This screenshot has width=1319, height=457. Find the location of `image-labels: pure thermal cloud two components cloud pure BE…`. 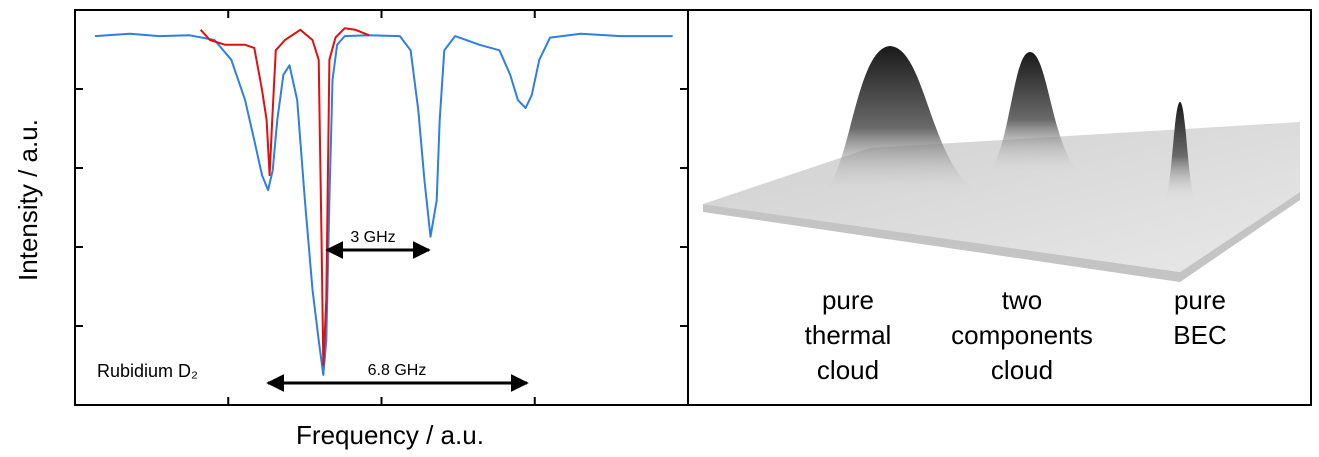

image-labels: pure thermal cloud two components cloud pure BE… is located at coordinates (1016, 335).